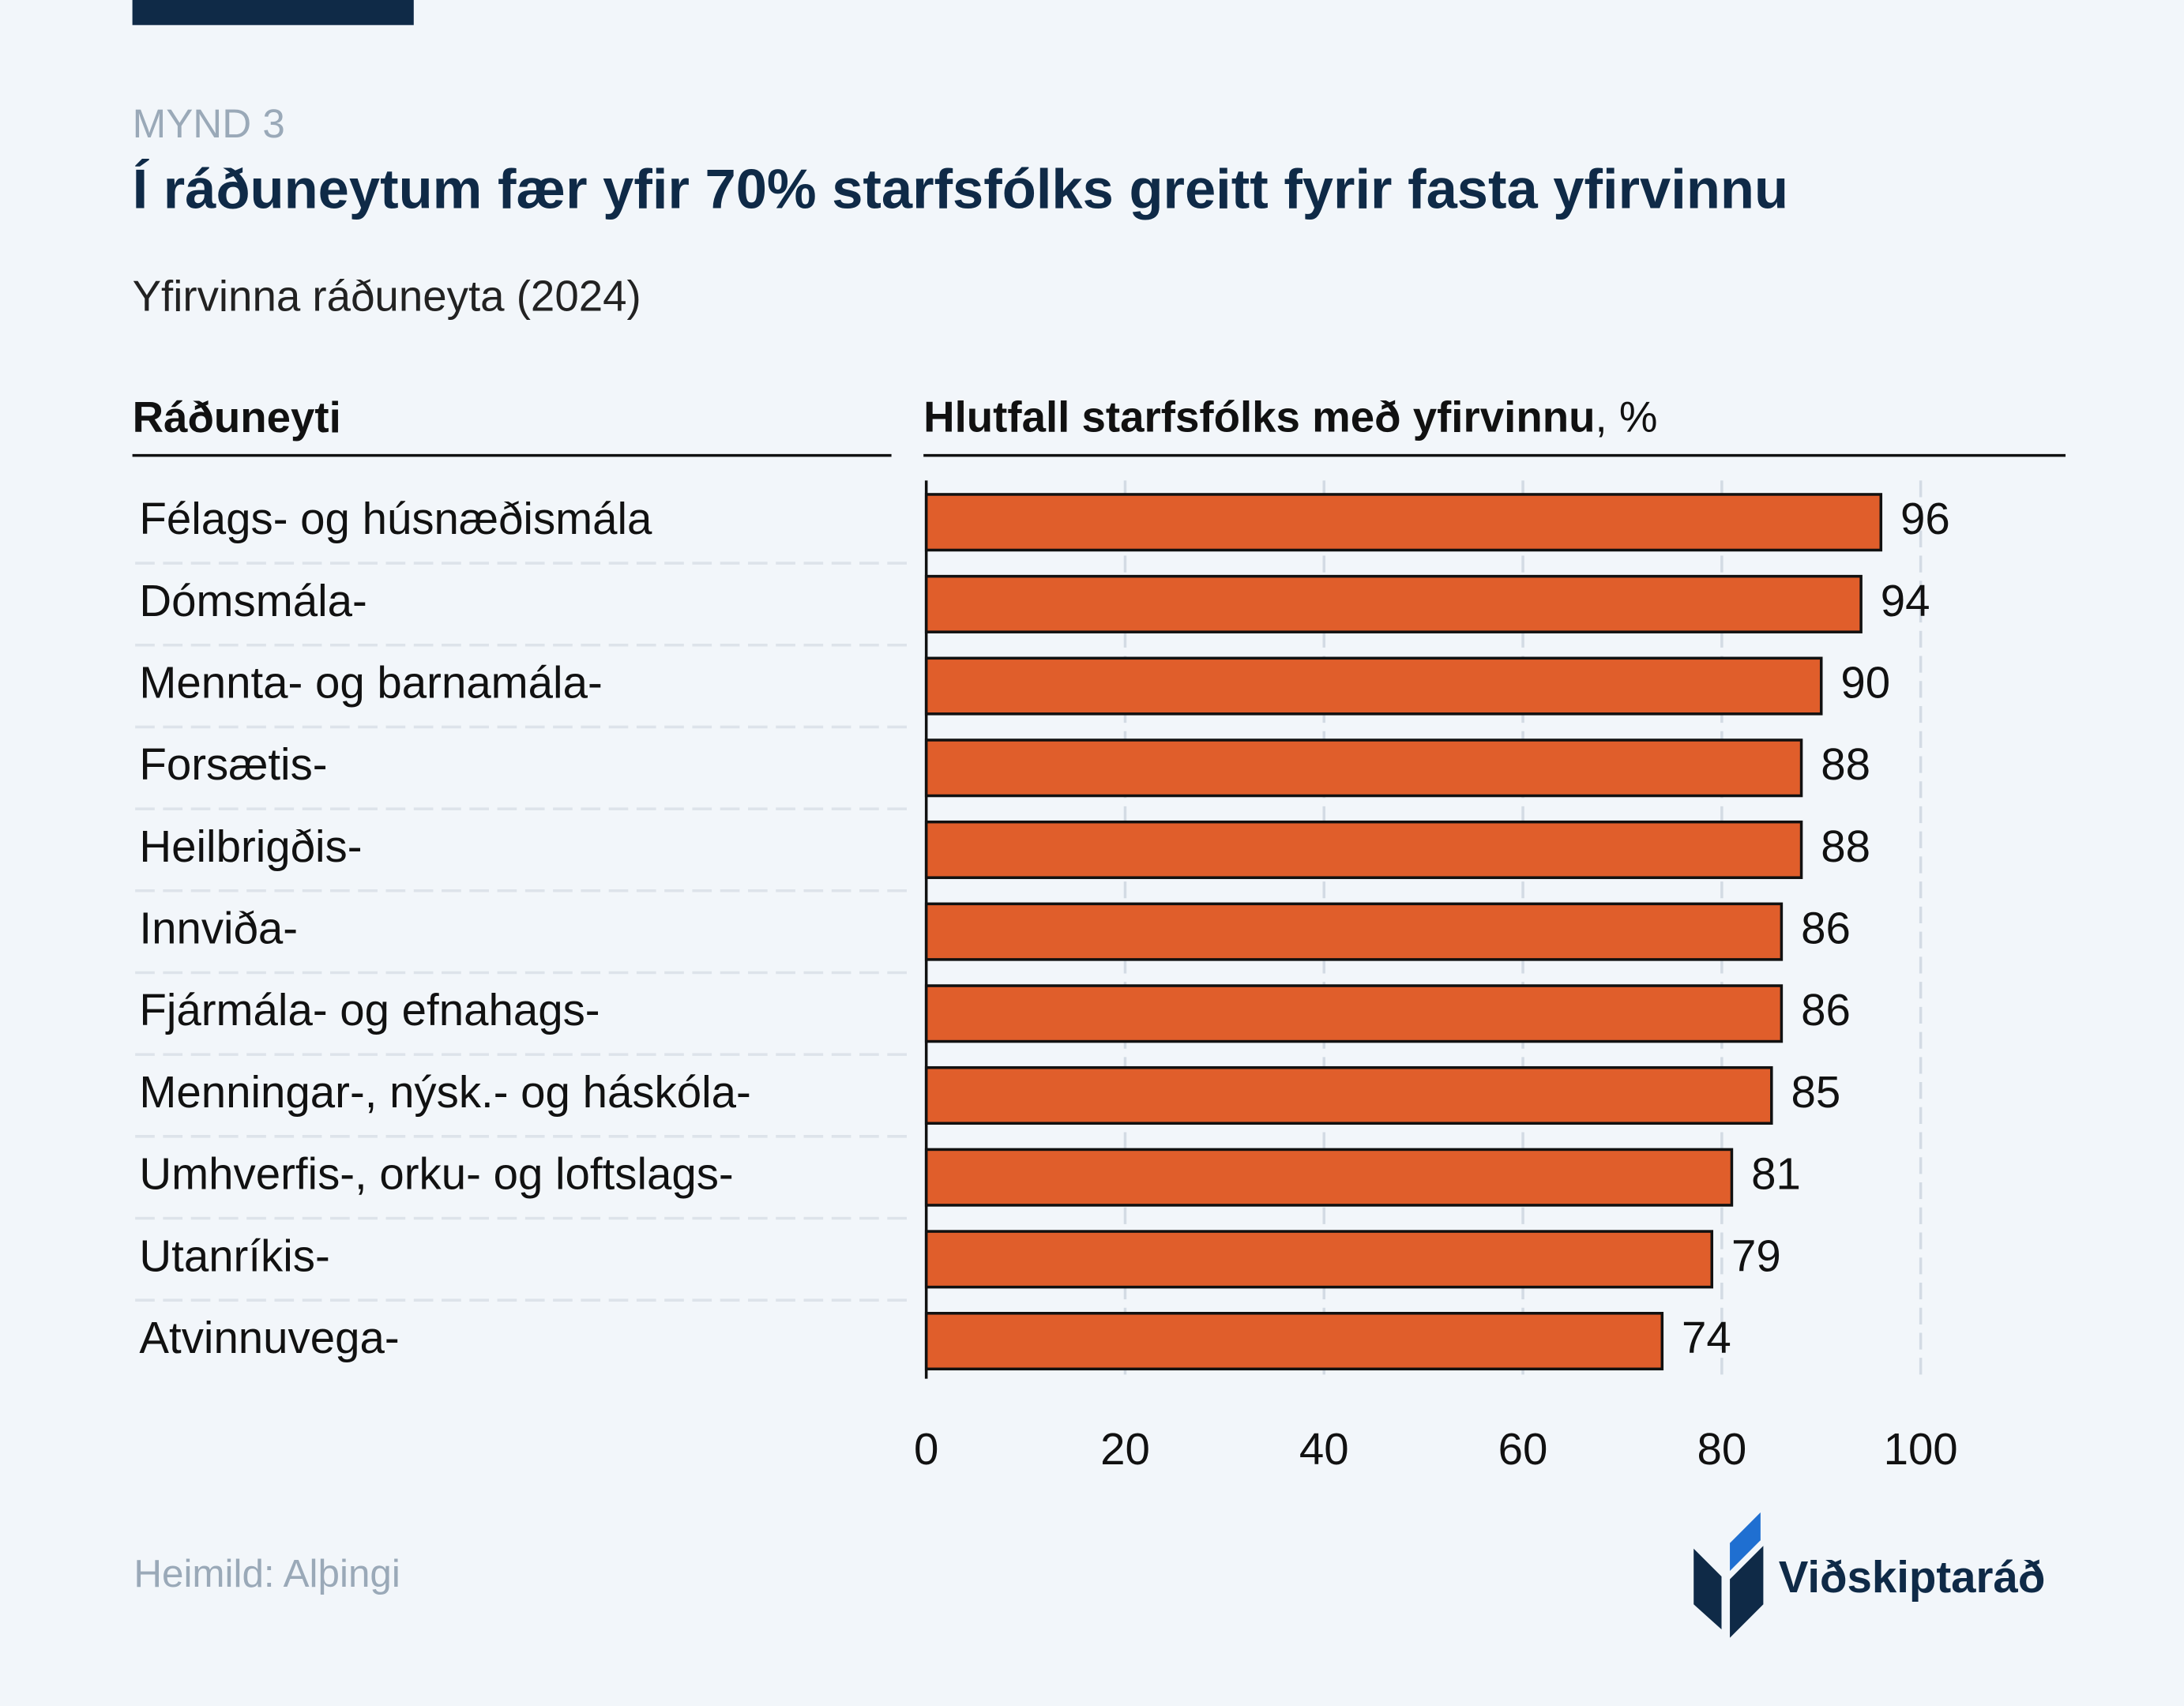  Describe the element at coordinates (273, 12) in the screenshot. I see `top-bar` at that location.